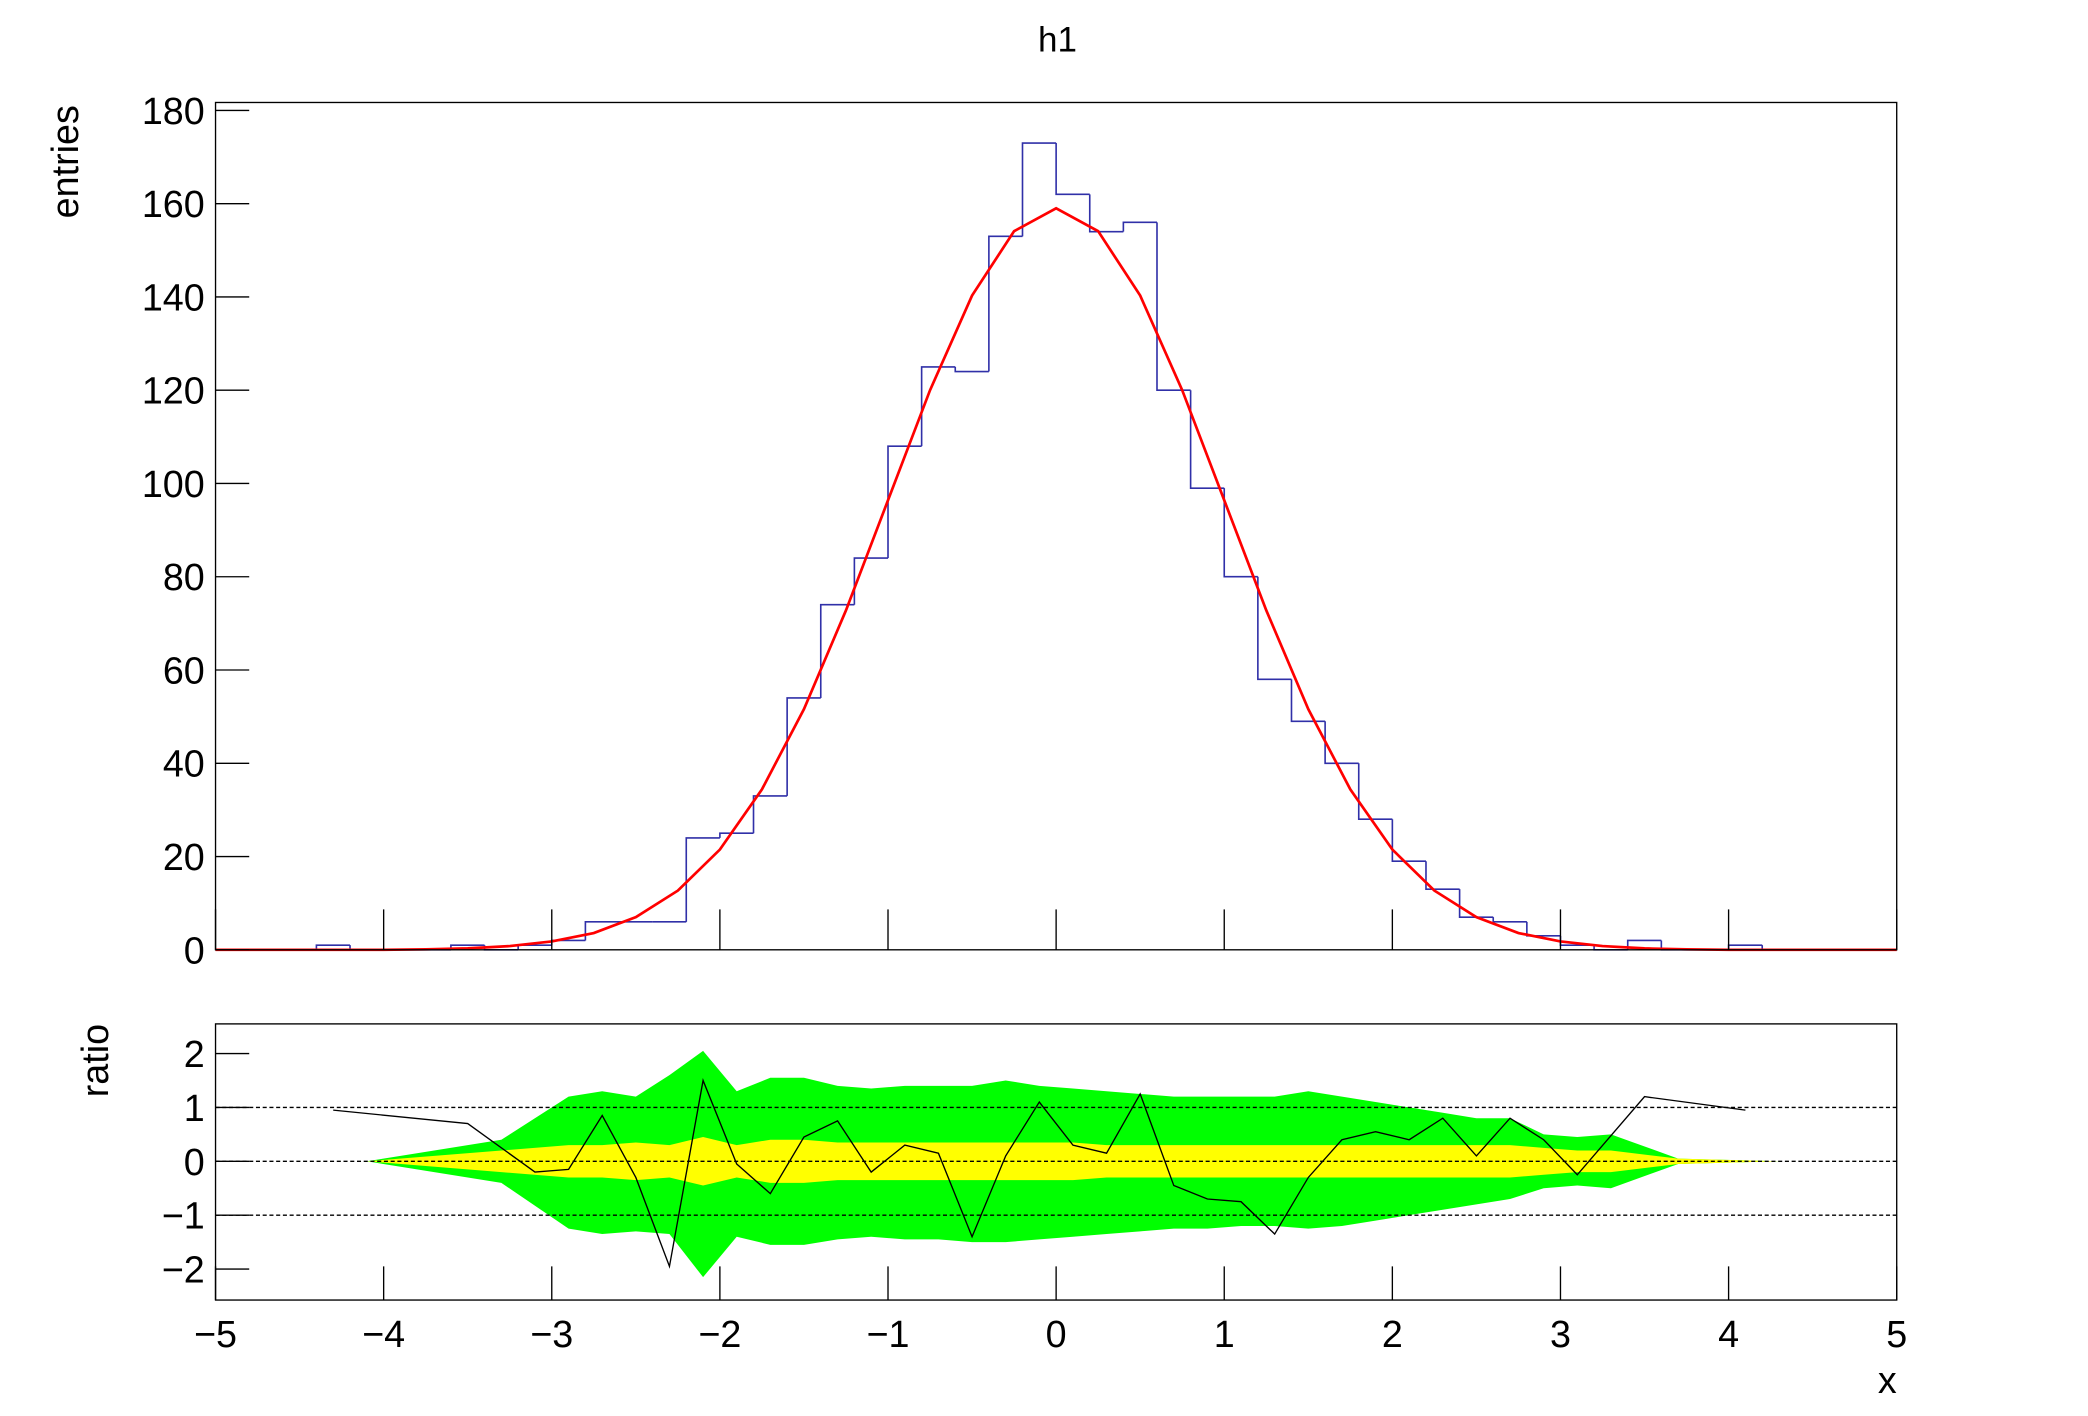 The width and height of the screenshot is (2088, 1416). Describe the element at coordinates (1560, 1334) in the screenshot. I see `x-tick-label: 3` at that location.